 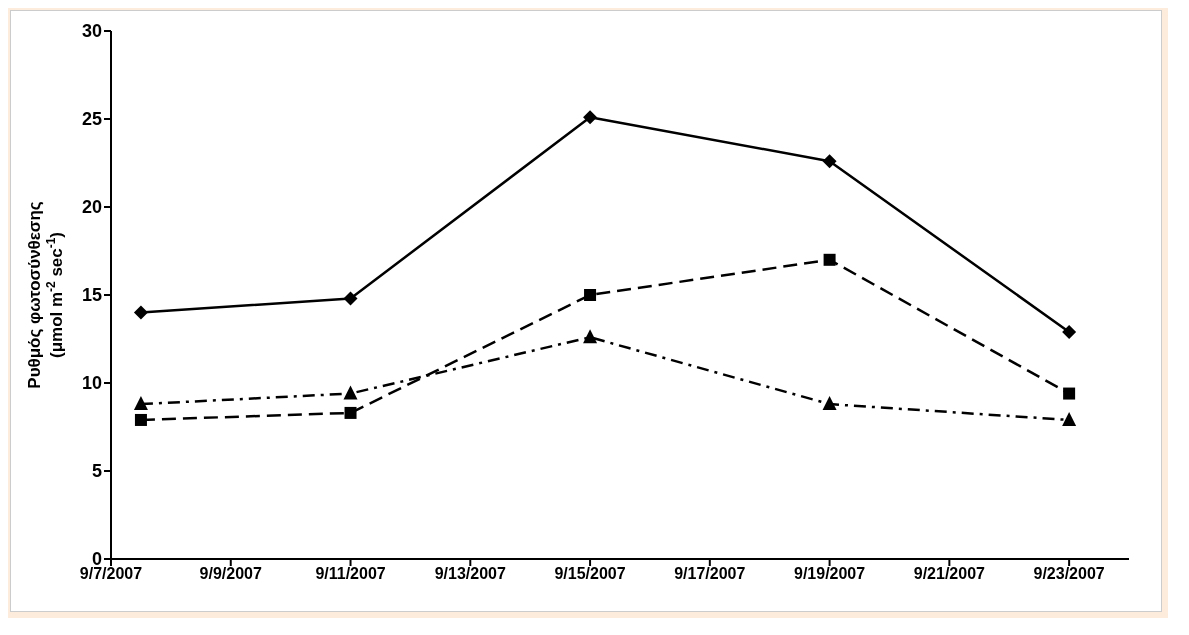 What do you see at coordinates (949, 574) in the screenshot?
I see `x-tick-label: 9/21/2007` at bounding box center [949, 574].